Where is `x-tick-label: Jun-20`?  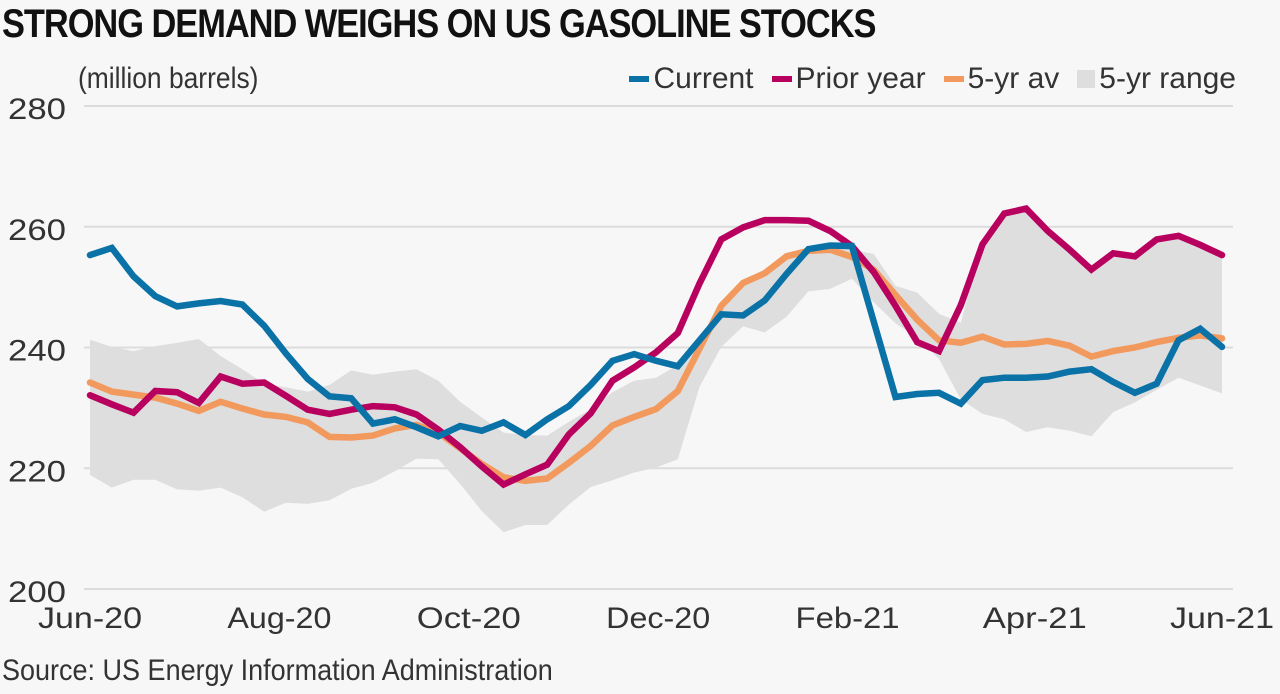
x-tick-label: Jun-20 is located at coordinates (90, 618).